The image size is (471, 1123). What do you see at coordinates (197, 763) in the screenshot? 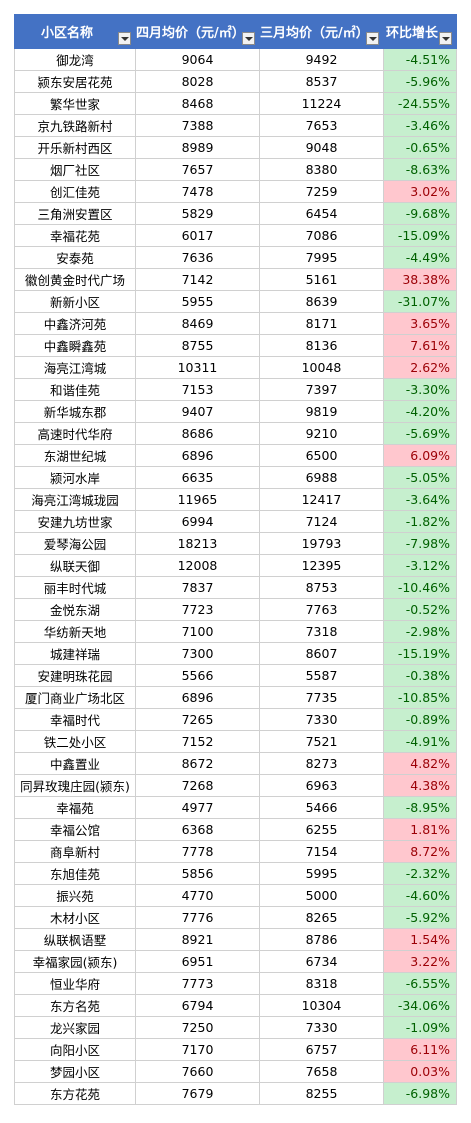
I see `cell-april-price: 8672` at bounding box center [197, 763].